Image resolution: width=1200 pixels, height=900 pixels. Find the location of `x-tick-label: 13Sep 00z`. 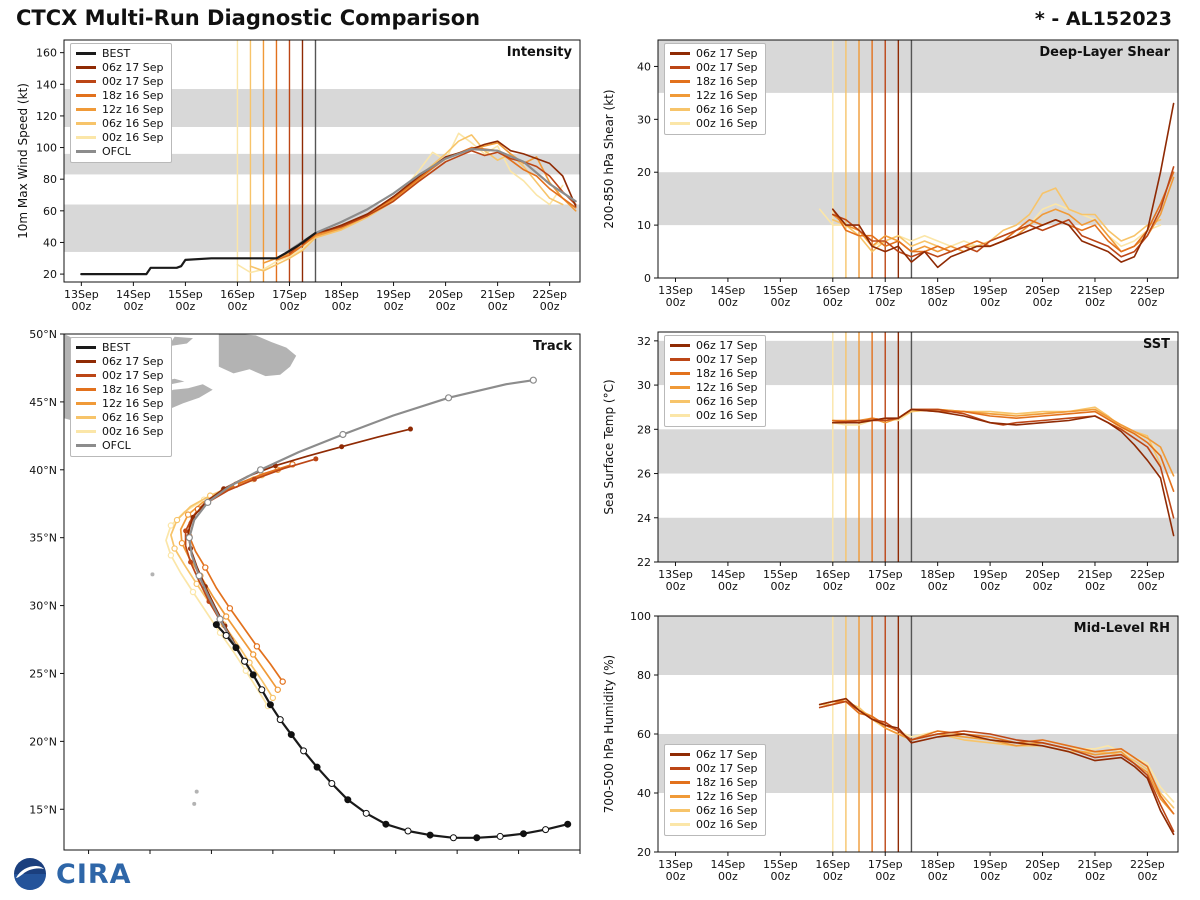

x-tick-label: 13Sep 00z is located at coordinates (675, 580).